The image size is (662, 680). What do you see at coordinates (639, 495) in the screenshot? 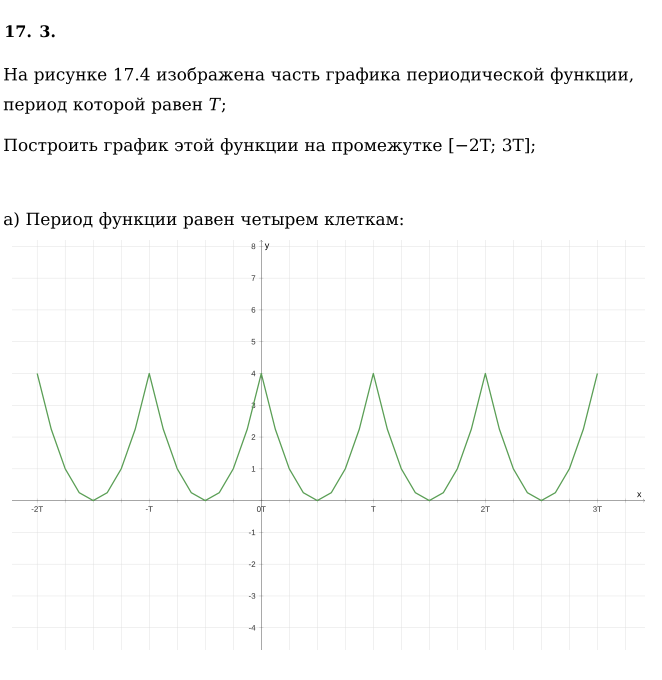
I see `x-axis-title: x` at bounding box center [639, 495].